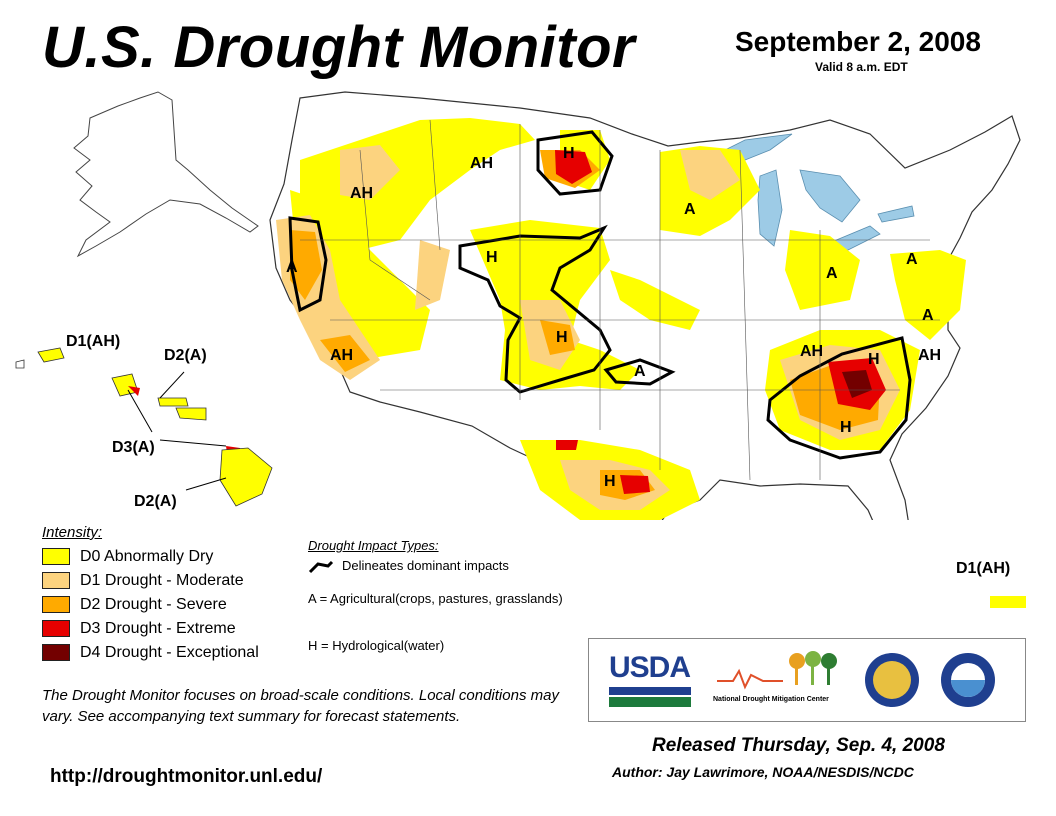  Describe the element at coordinates (770, 208) in the screenshot. I see `lake-michigan` at that location.